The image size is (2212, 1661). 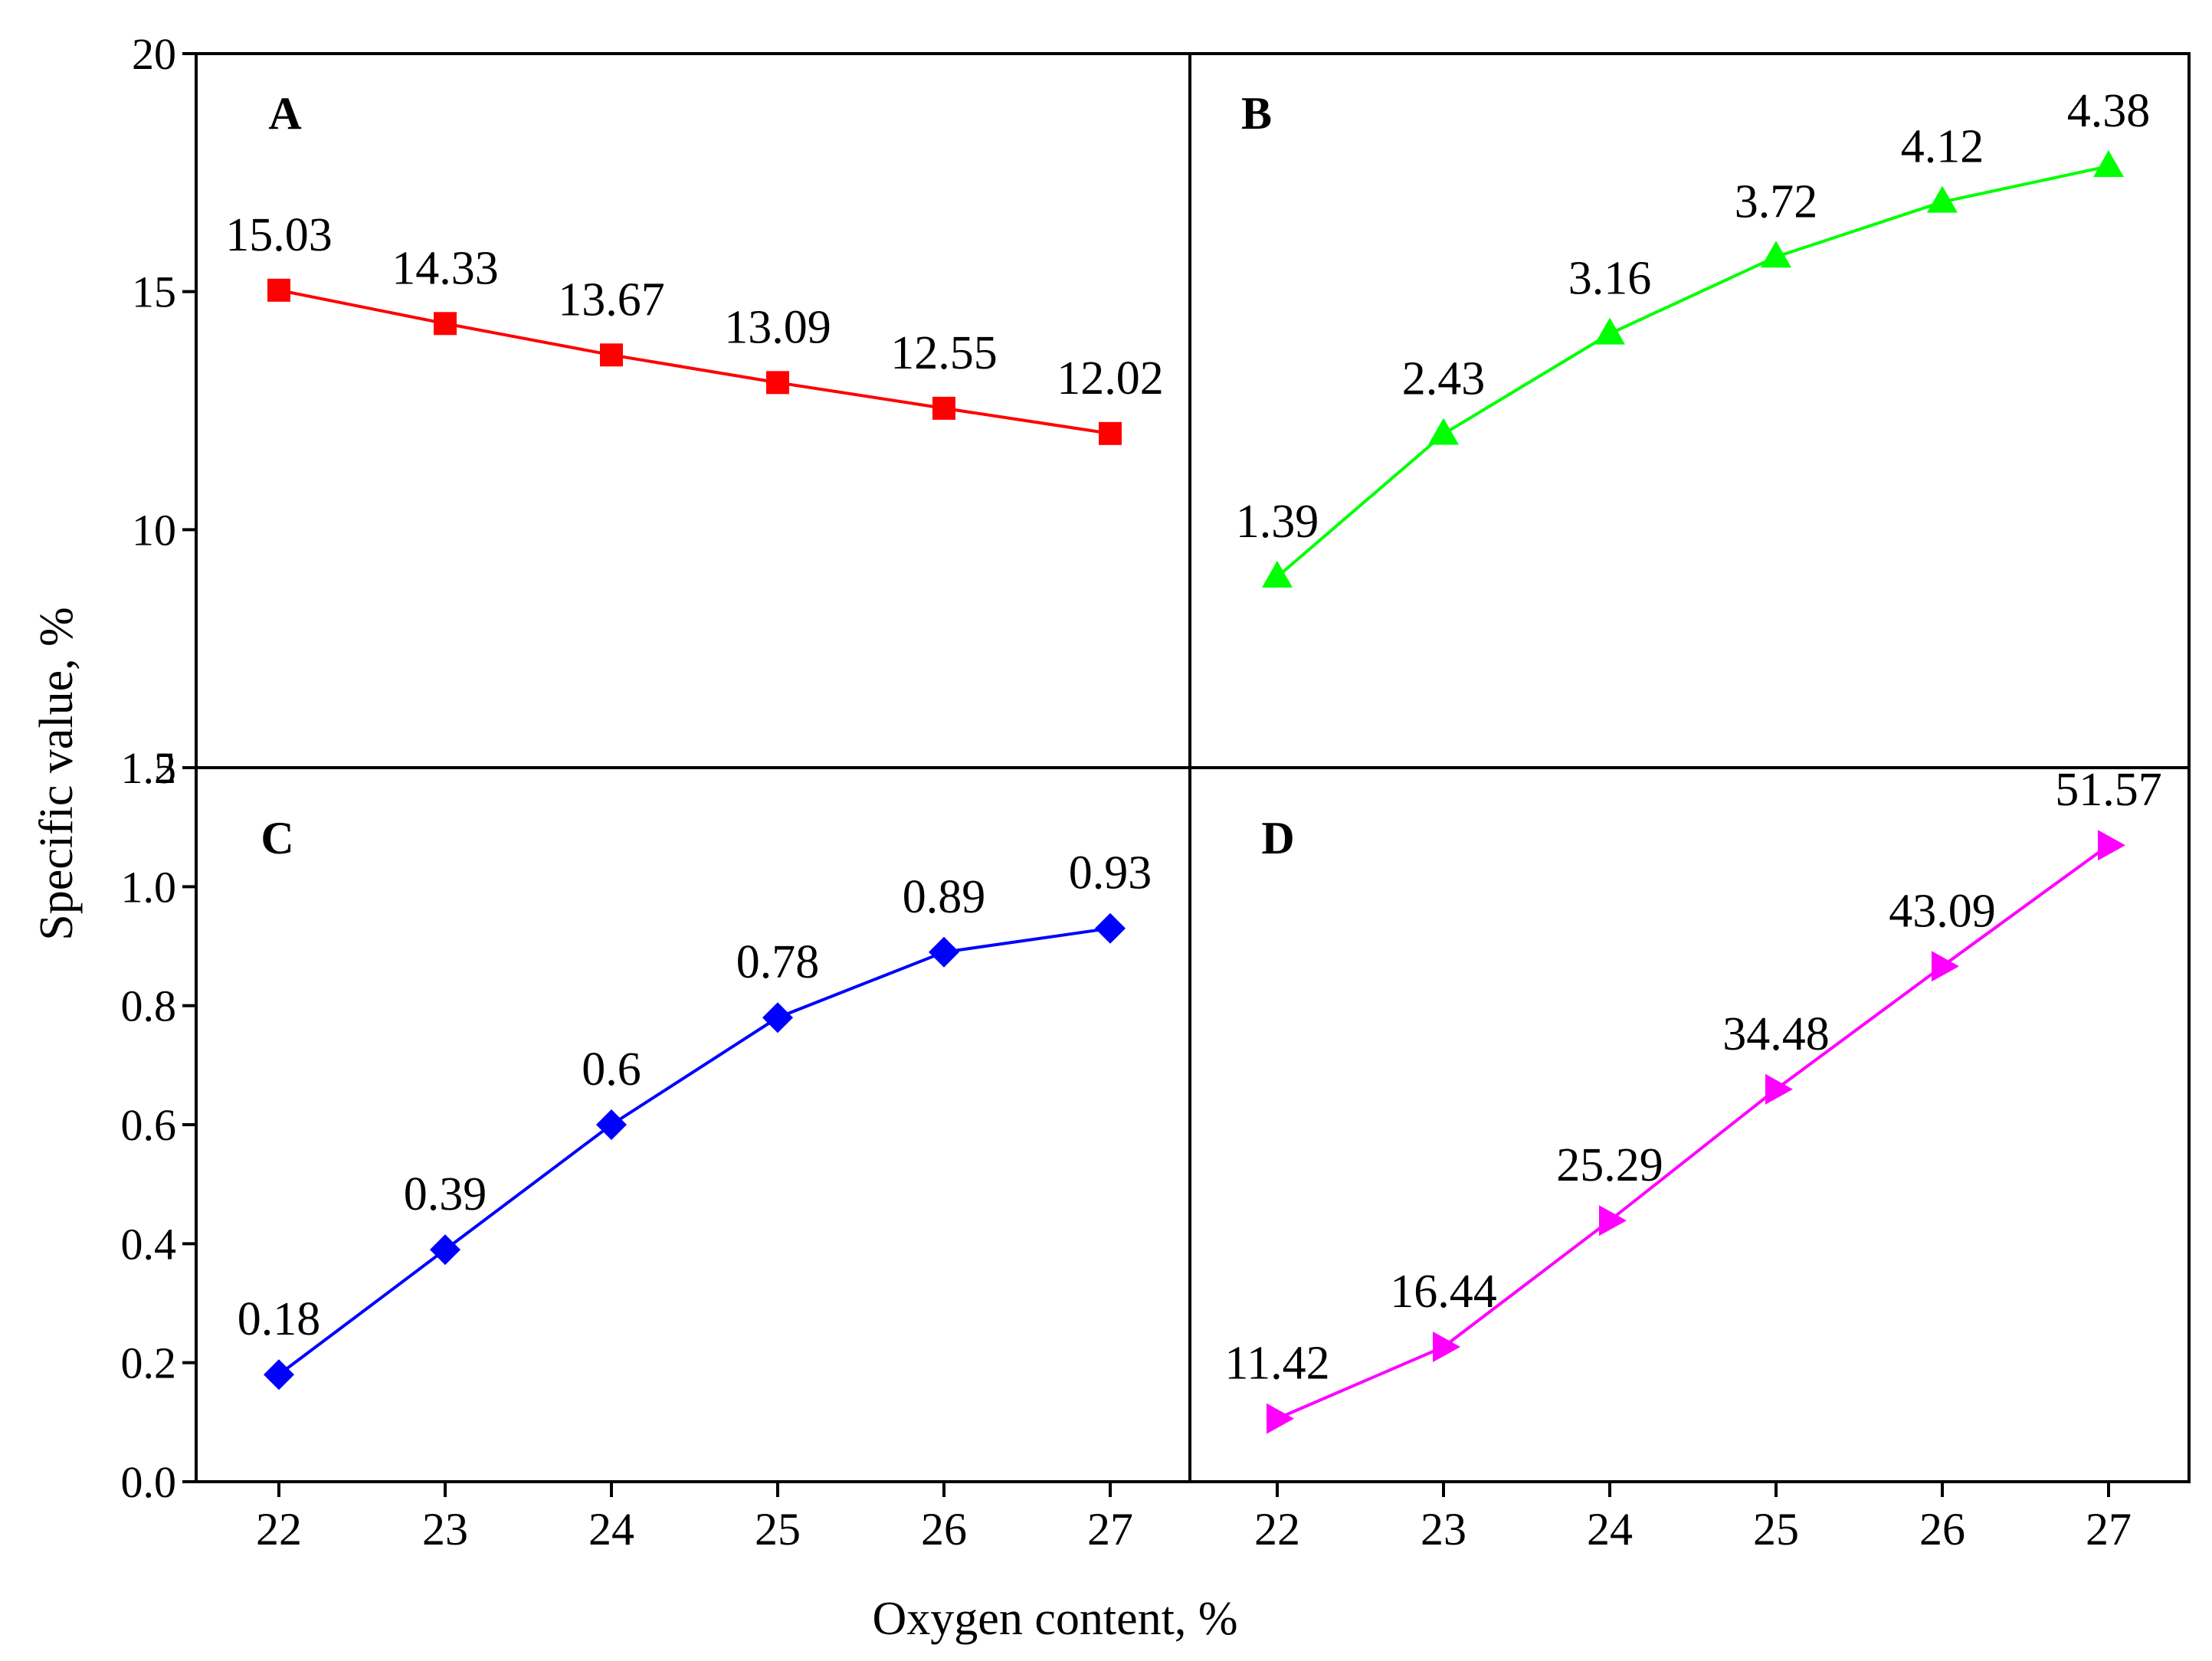 What do you see at coordinates (2108, 790) in the screenshot?
I see `data-label: 51.57` at bounding box center [2108, 790].